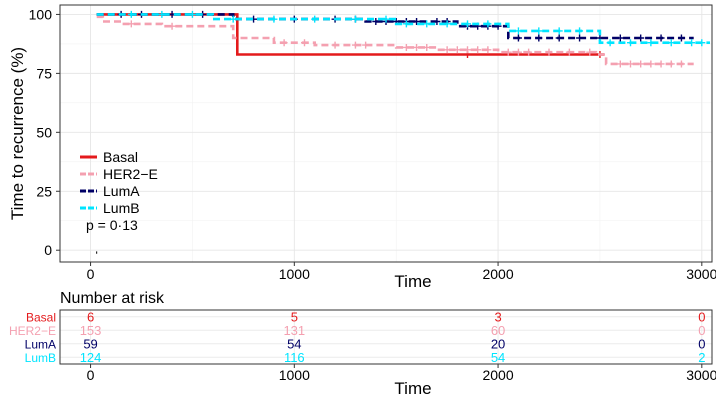 The width and height of the screenshot is (716, 405). I want to click on risk-count: 2, so click(701, 357).